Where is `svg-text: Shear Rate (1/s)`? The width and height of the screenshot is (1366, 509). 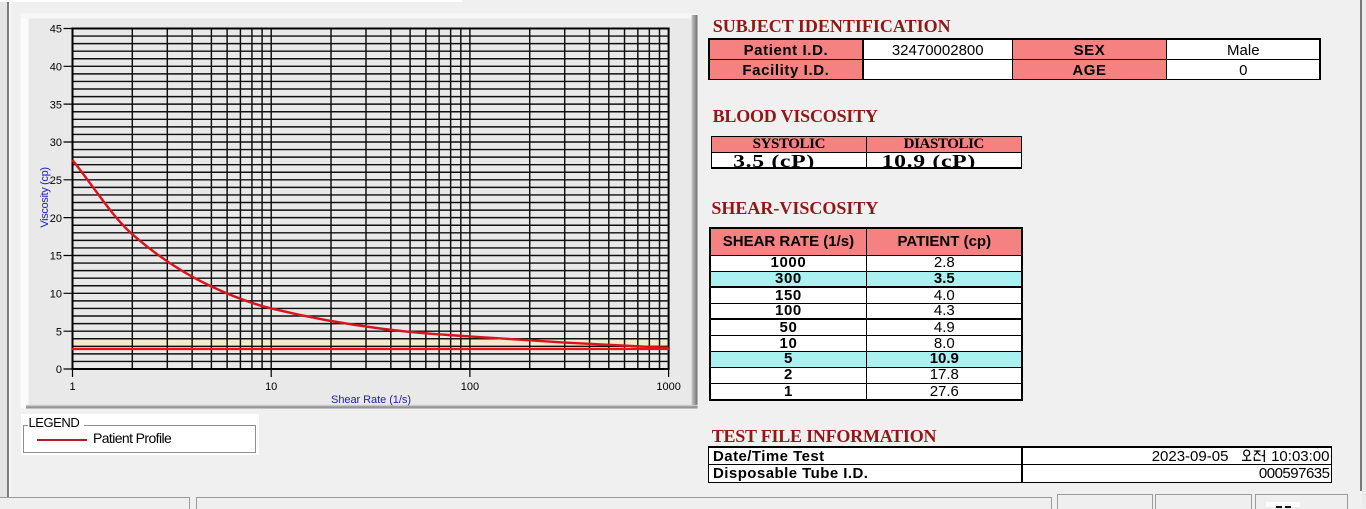
svg-text: Shear Rate (1/s) is located at coordinates (371, 400).